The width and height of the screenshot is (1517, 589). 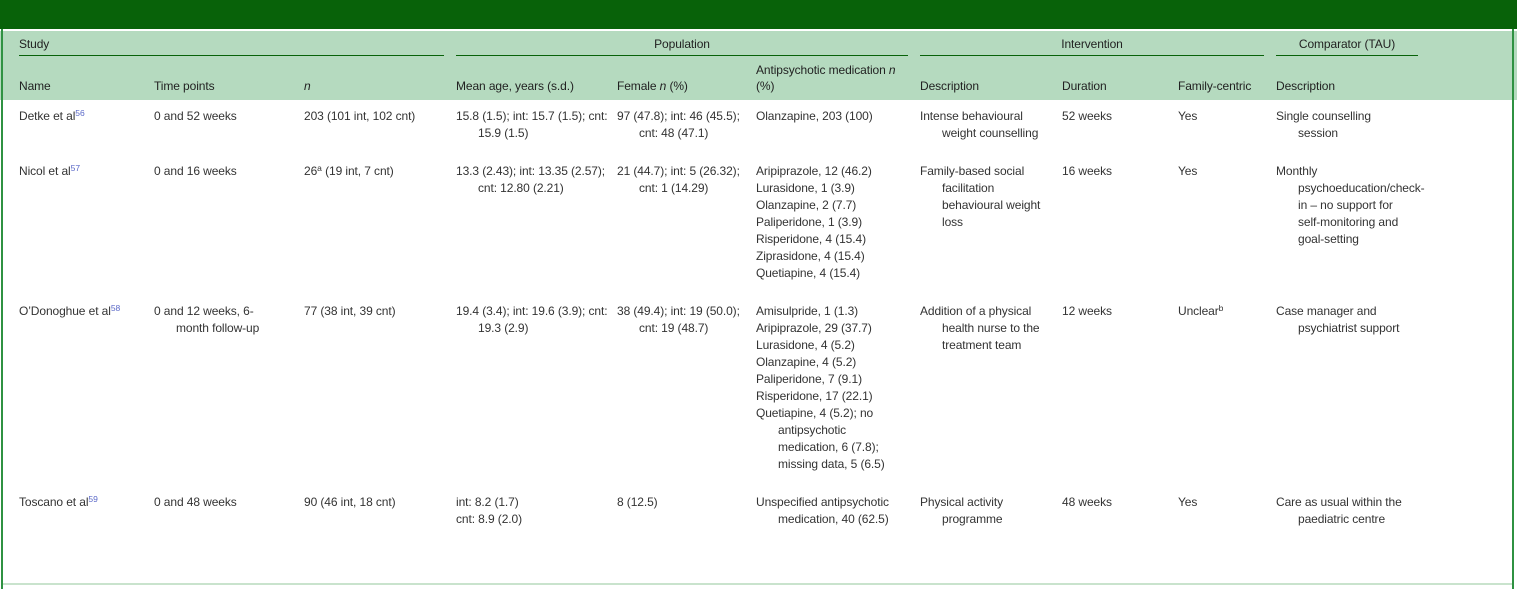 I want to click on cell-text: Aripiprazole, 29 (37.7), so click(x=814, y=328).